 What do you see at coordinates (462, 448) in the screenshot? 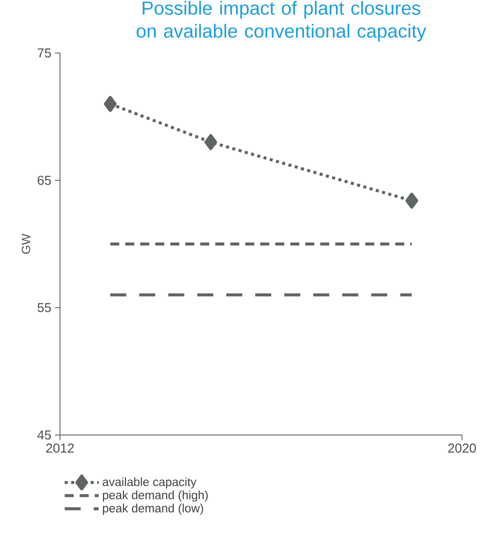
I see `x-tick-label: 2020` at bounding box center [462, 448].